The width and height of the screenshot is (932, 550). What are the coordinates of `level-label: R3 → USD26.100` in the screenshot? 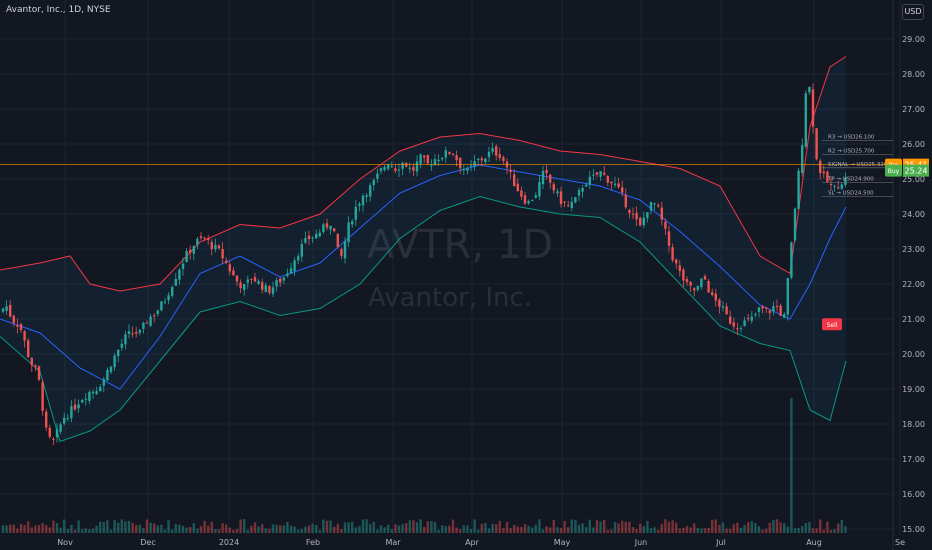 It's located at (851, 138).